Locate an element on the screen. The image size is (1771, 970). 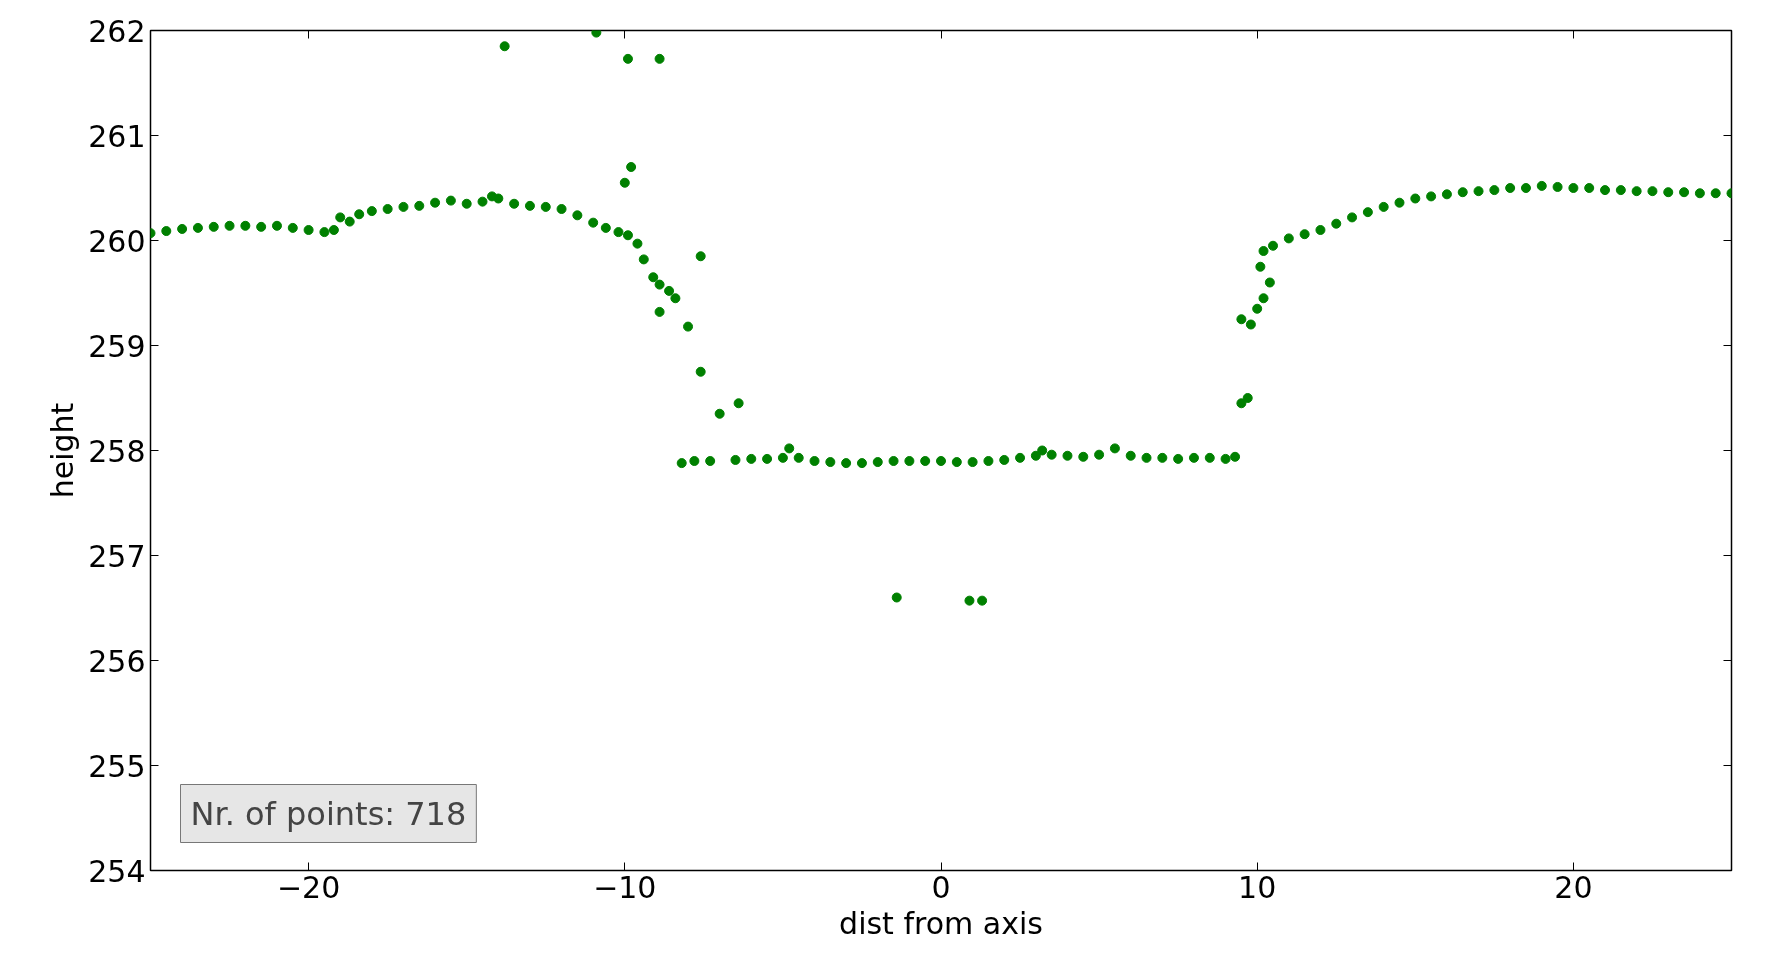
x-tick-label: 10 is located at coordinates (1257, 887).